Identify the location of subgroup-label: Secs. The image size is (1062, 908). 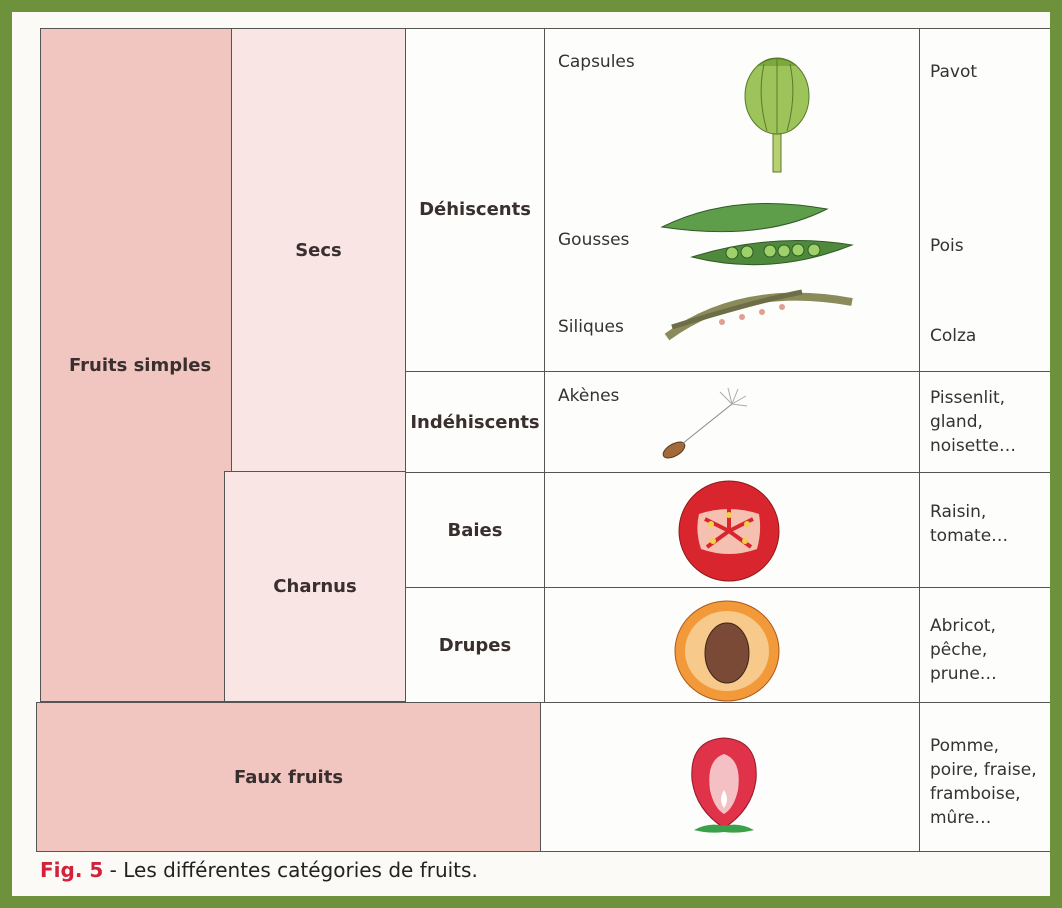
(318, 250).